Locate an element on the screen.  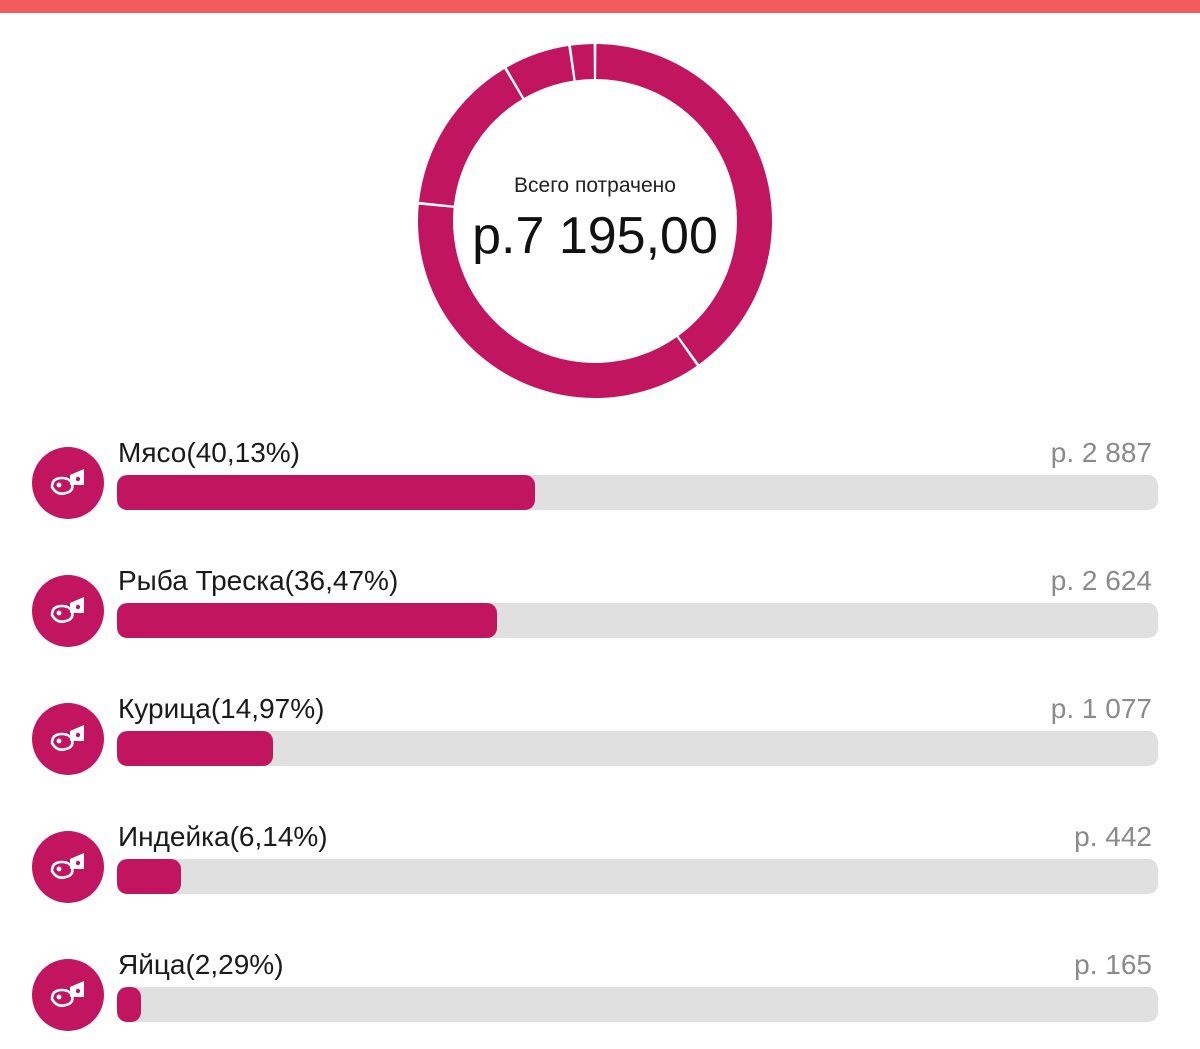
category-label: Курица(14,97%) is located at coordinates (221, 708).